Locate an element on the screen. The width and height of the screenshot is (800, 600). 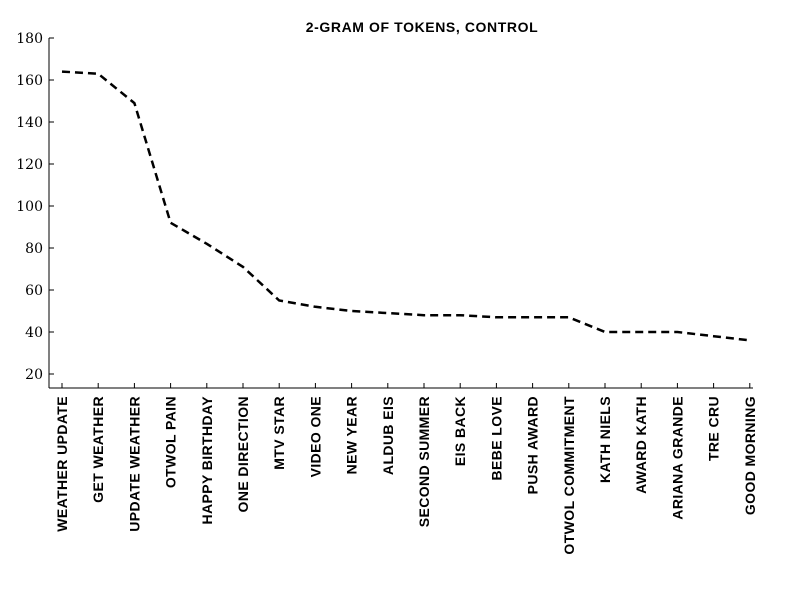
x-tick-label: MTV STAR is located at coordinates (279, 433).